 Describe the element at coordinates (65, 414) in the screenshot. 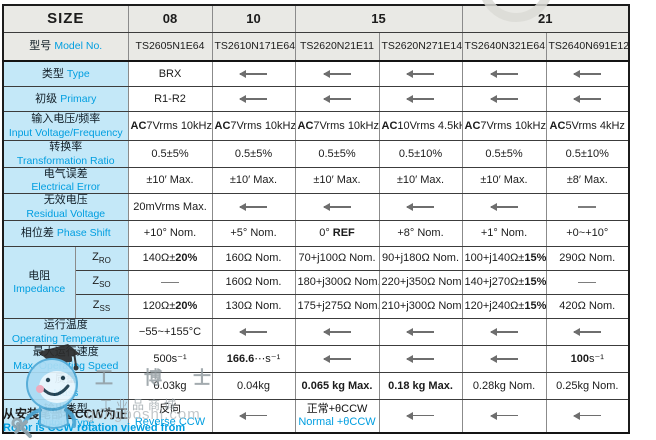

I see `rotation-footnote-cn: 从安装尾部看CCW为正` at that location.